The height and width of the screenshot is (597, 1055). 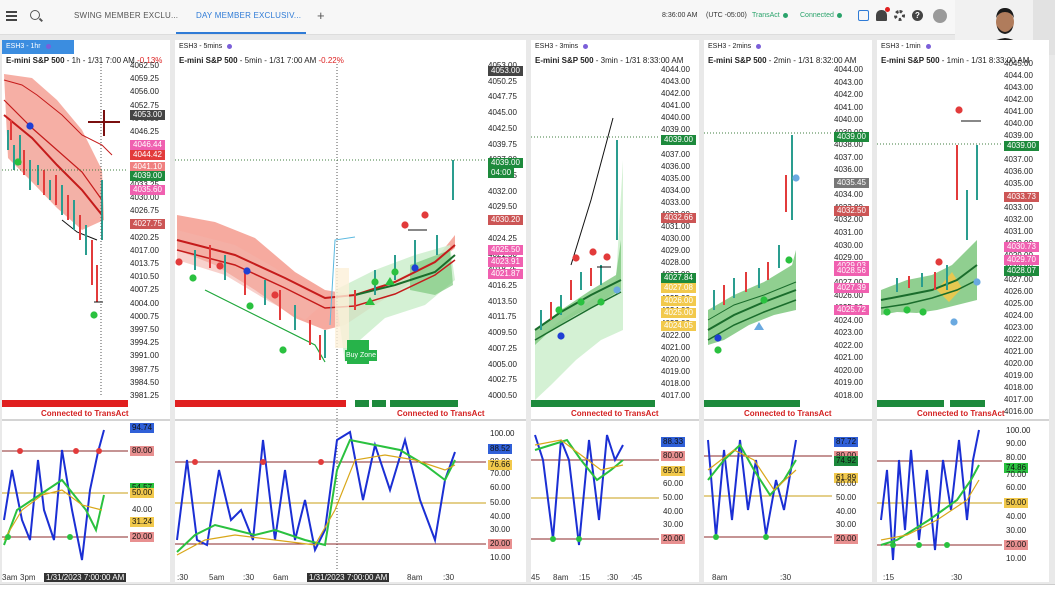 What do you see at coordinates (848, 258) in the screenshot?
I see `price-tick-label: 4029.00` at bounding box center [848, 258].